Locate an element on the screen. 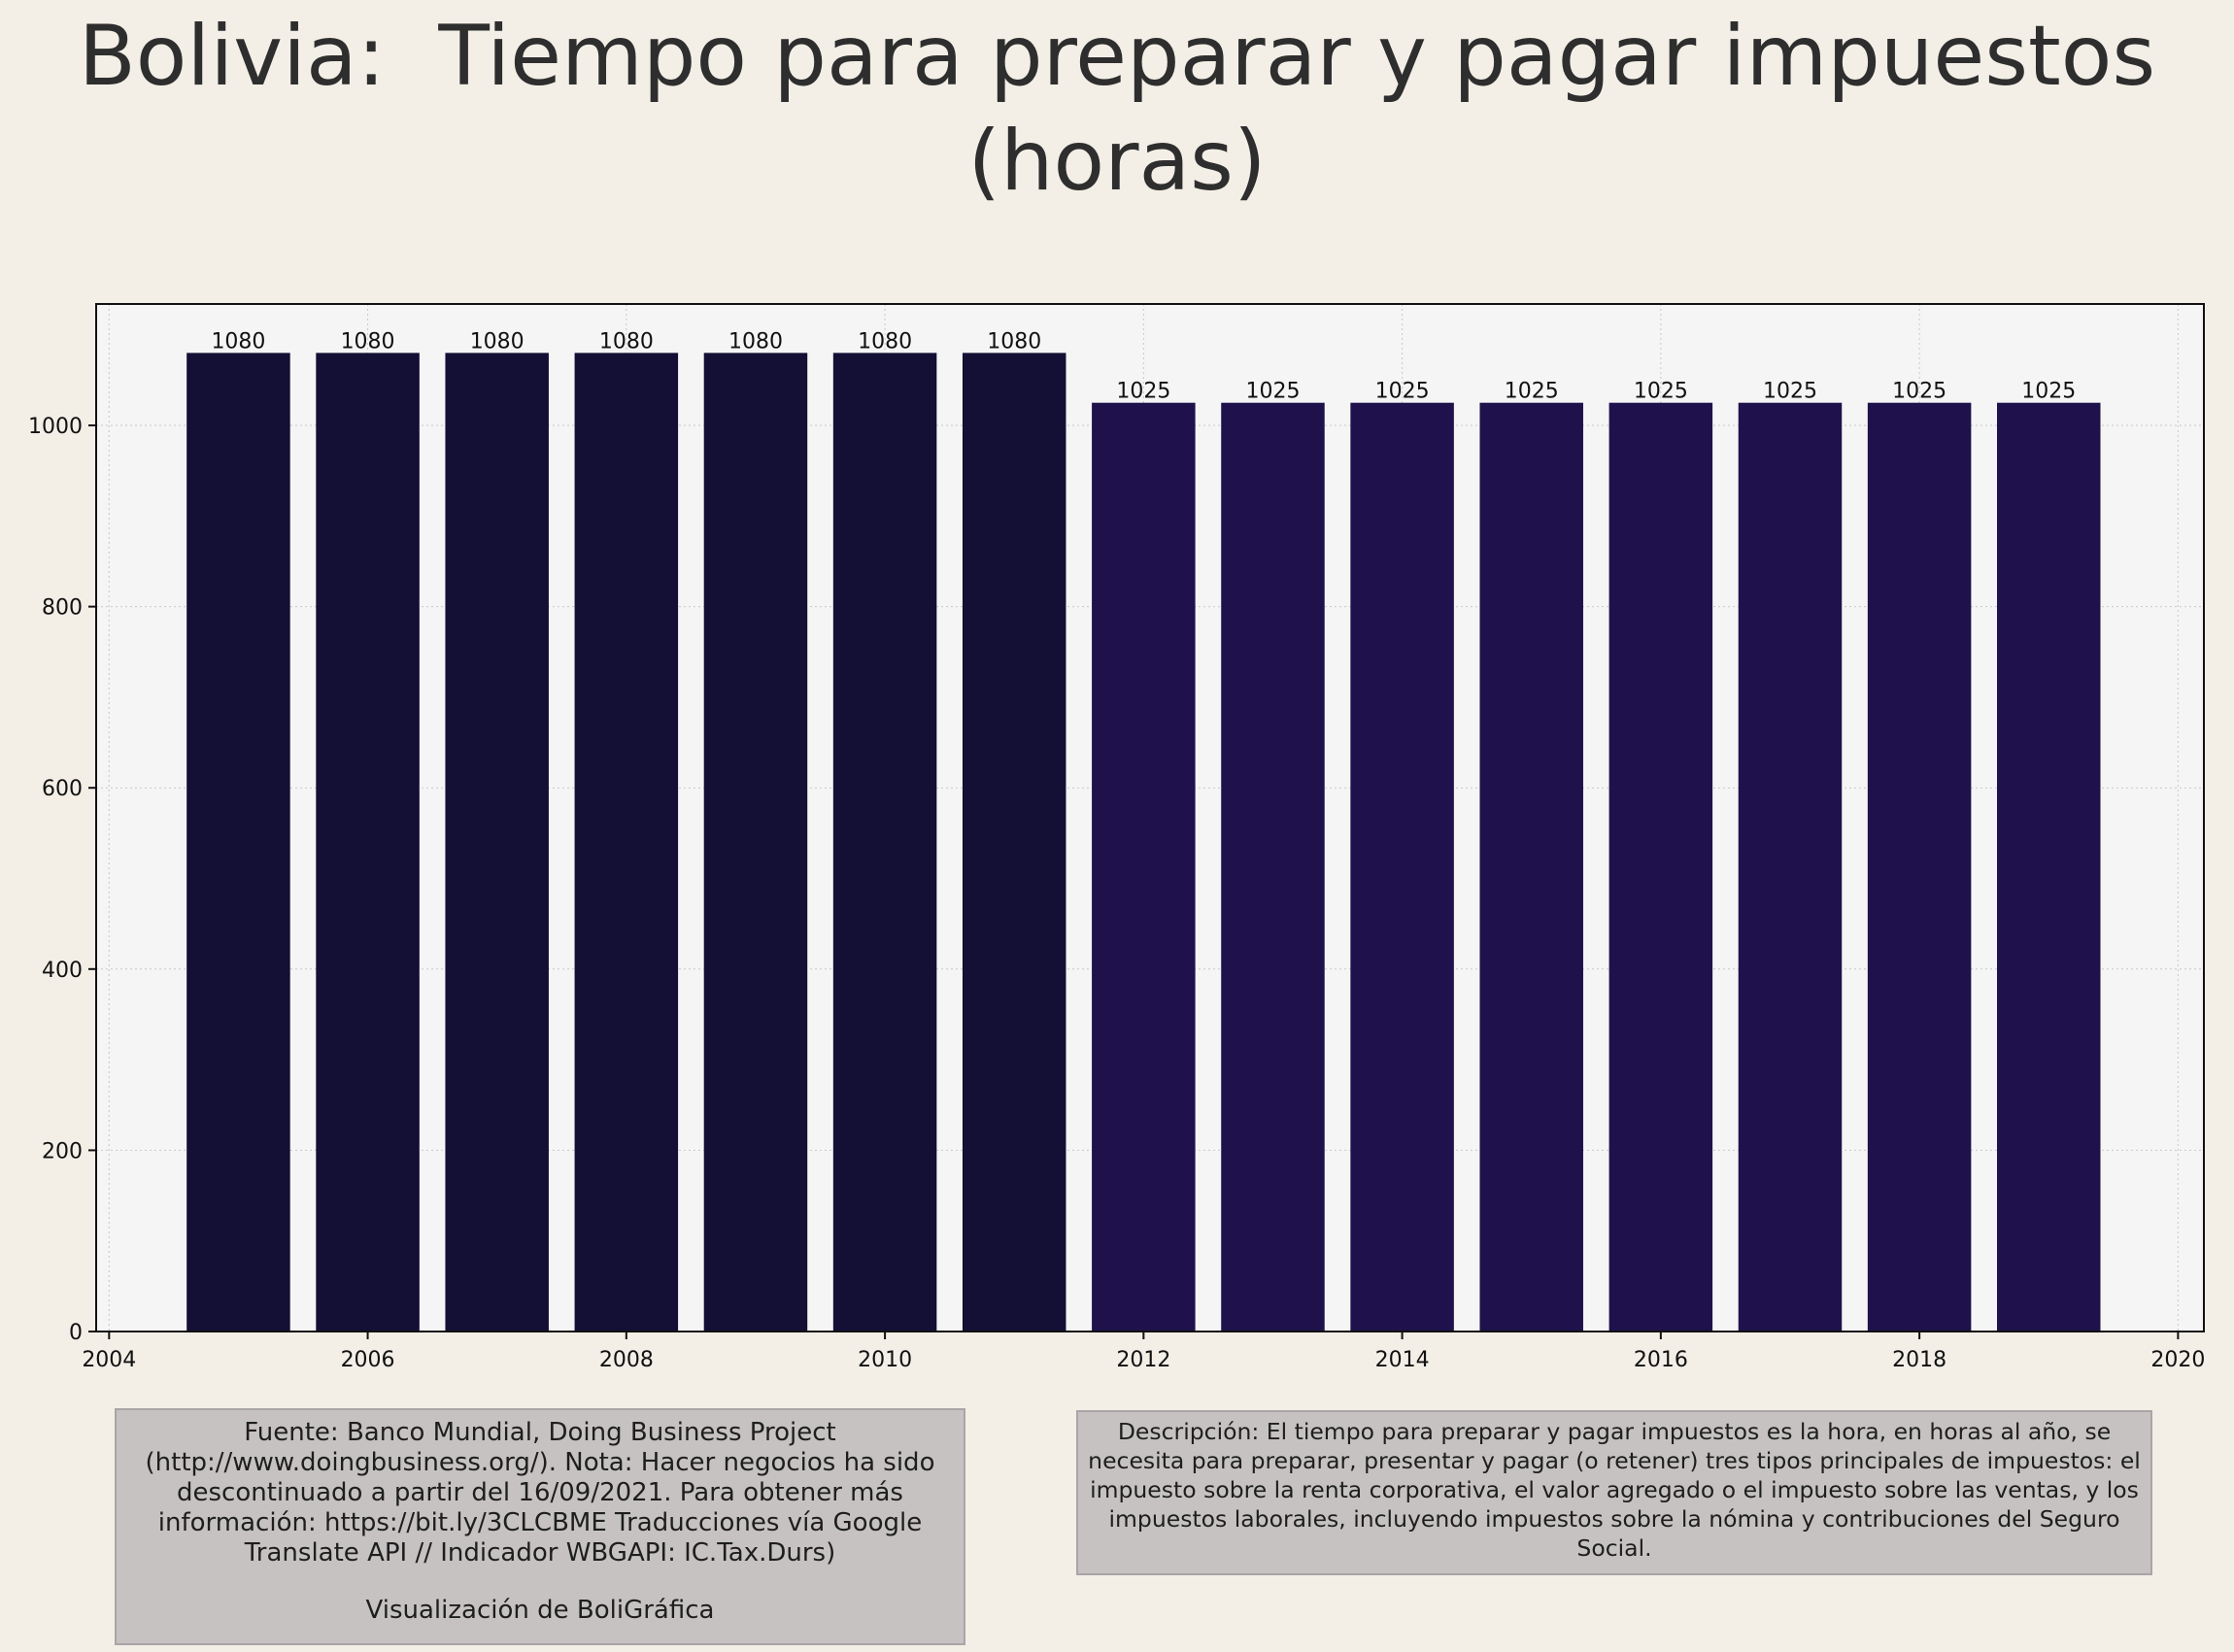 The height and width of the screenshot is (1652, 2234). y-tick-label: 1000 is located at coordinates (55, 427).